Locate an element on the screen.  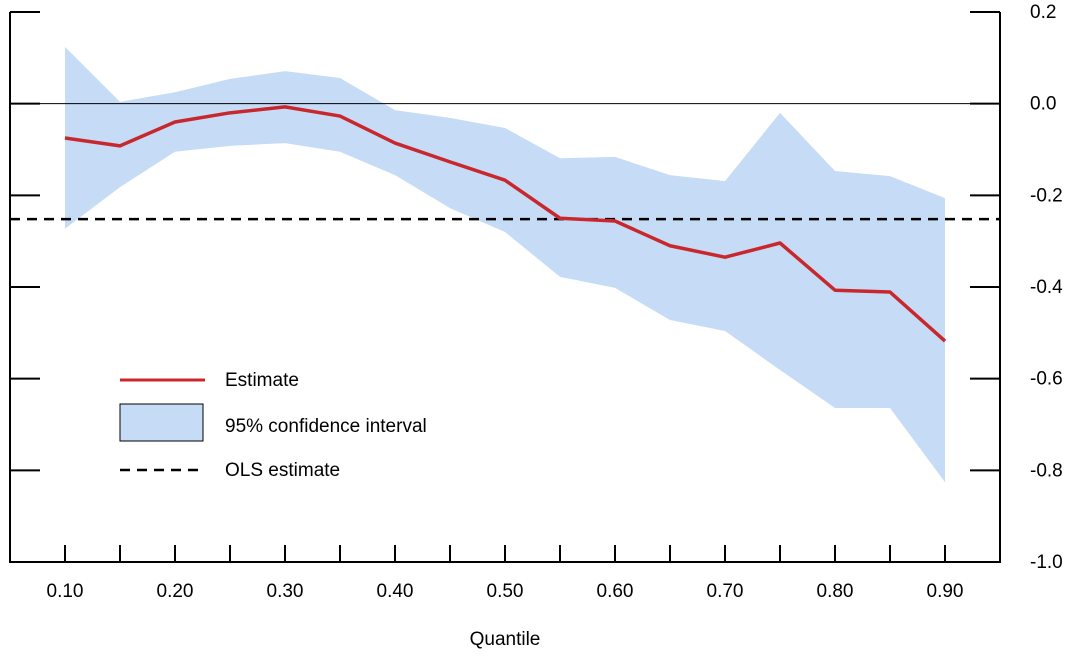
y-tick-label: -1.0 is located at coordinates (1046, 562).